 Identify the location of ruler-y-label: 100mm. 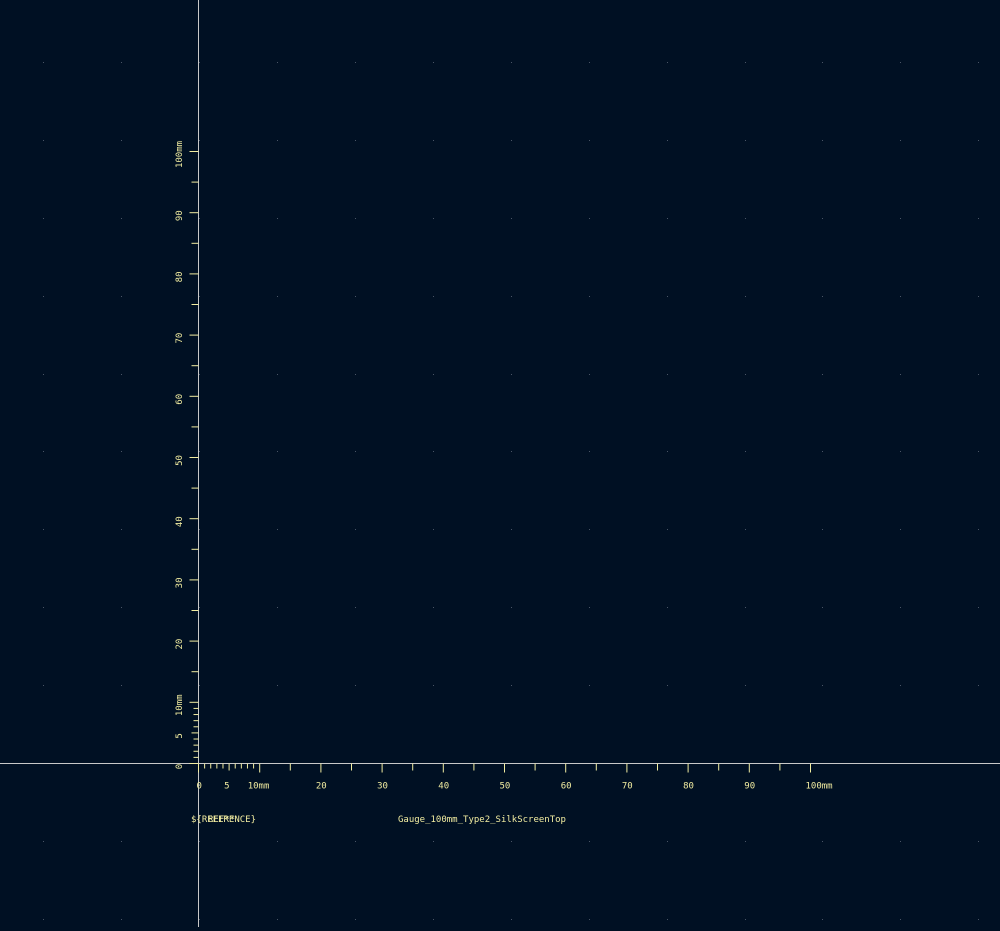
(180, 154).